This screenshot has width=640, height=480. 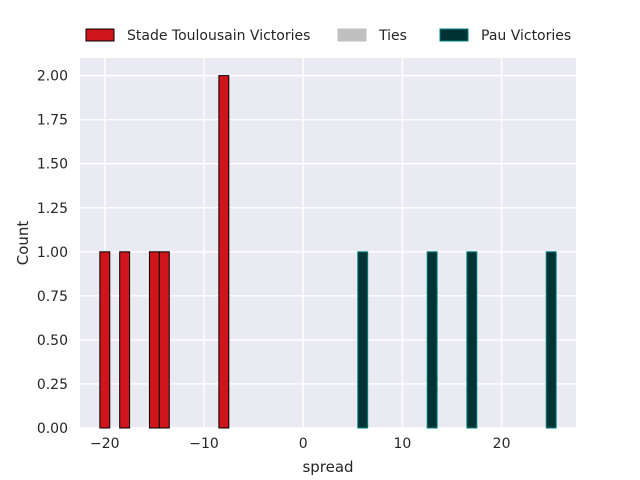 I want to click on y-tick-label: 0.75, so click(x=52, y=297).